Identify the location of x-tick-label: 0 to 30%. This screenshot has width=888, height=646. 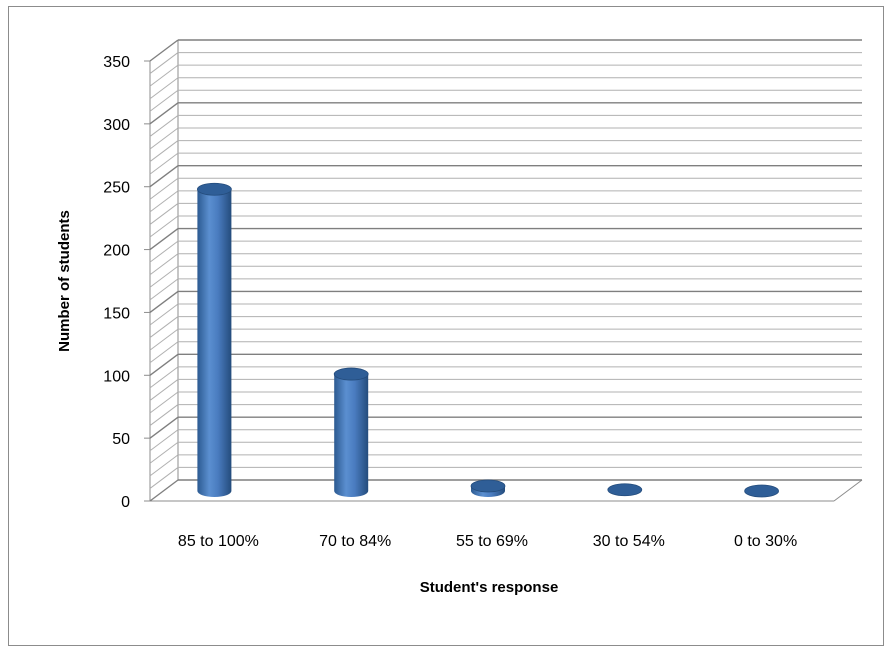
(765, 541).